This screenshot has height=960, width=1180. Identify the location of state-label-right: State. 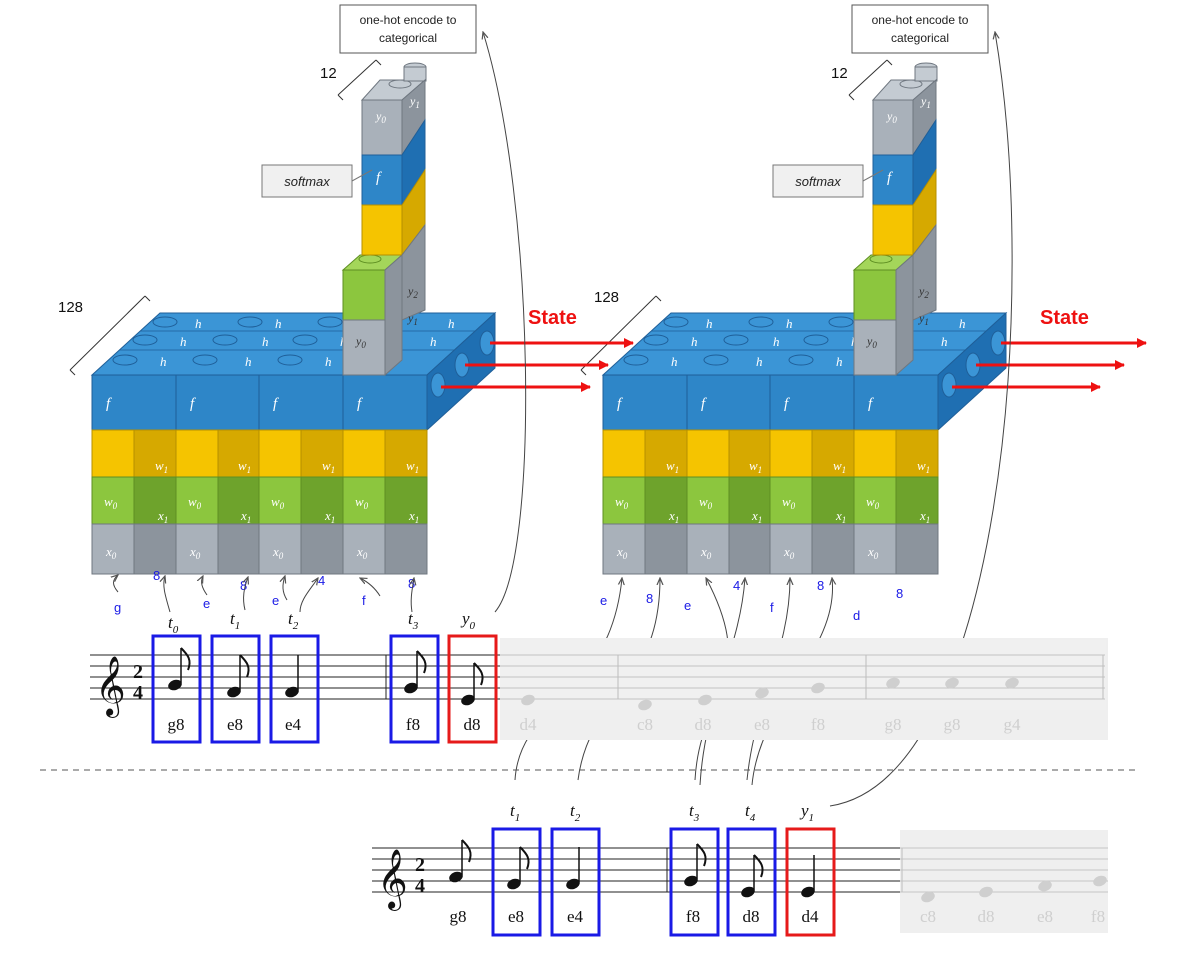
(1064, 318).